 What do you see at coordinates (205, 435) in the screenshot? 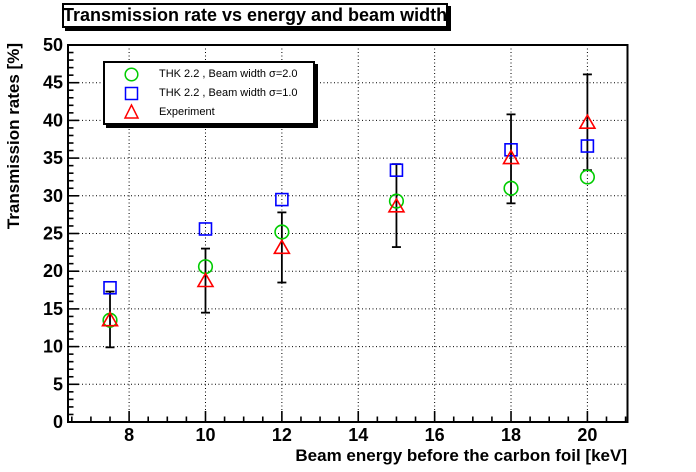
I see `x-tick-label: 10` at bounding box center [205, 435].